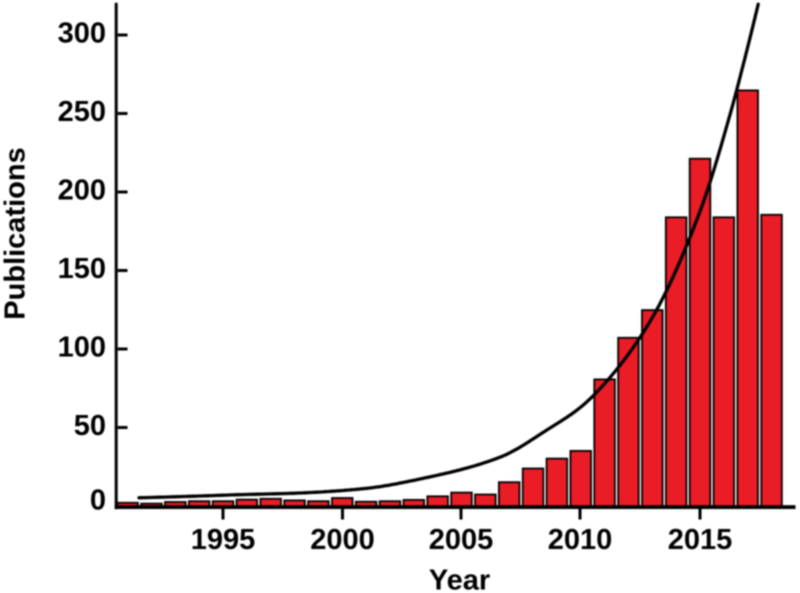  What do you see at coordinates (223, 540) in the screenshot?
I see `svg-text: 1995` at bounding box center [223, 540].